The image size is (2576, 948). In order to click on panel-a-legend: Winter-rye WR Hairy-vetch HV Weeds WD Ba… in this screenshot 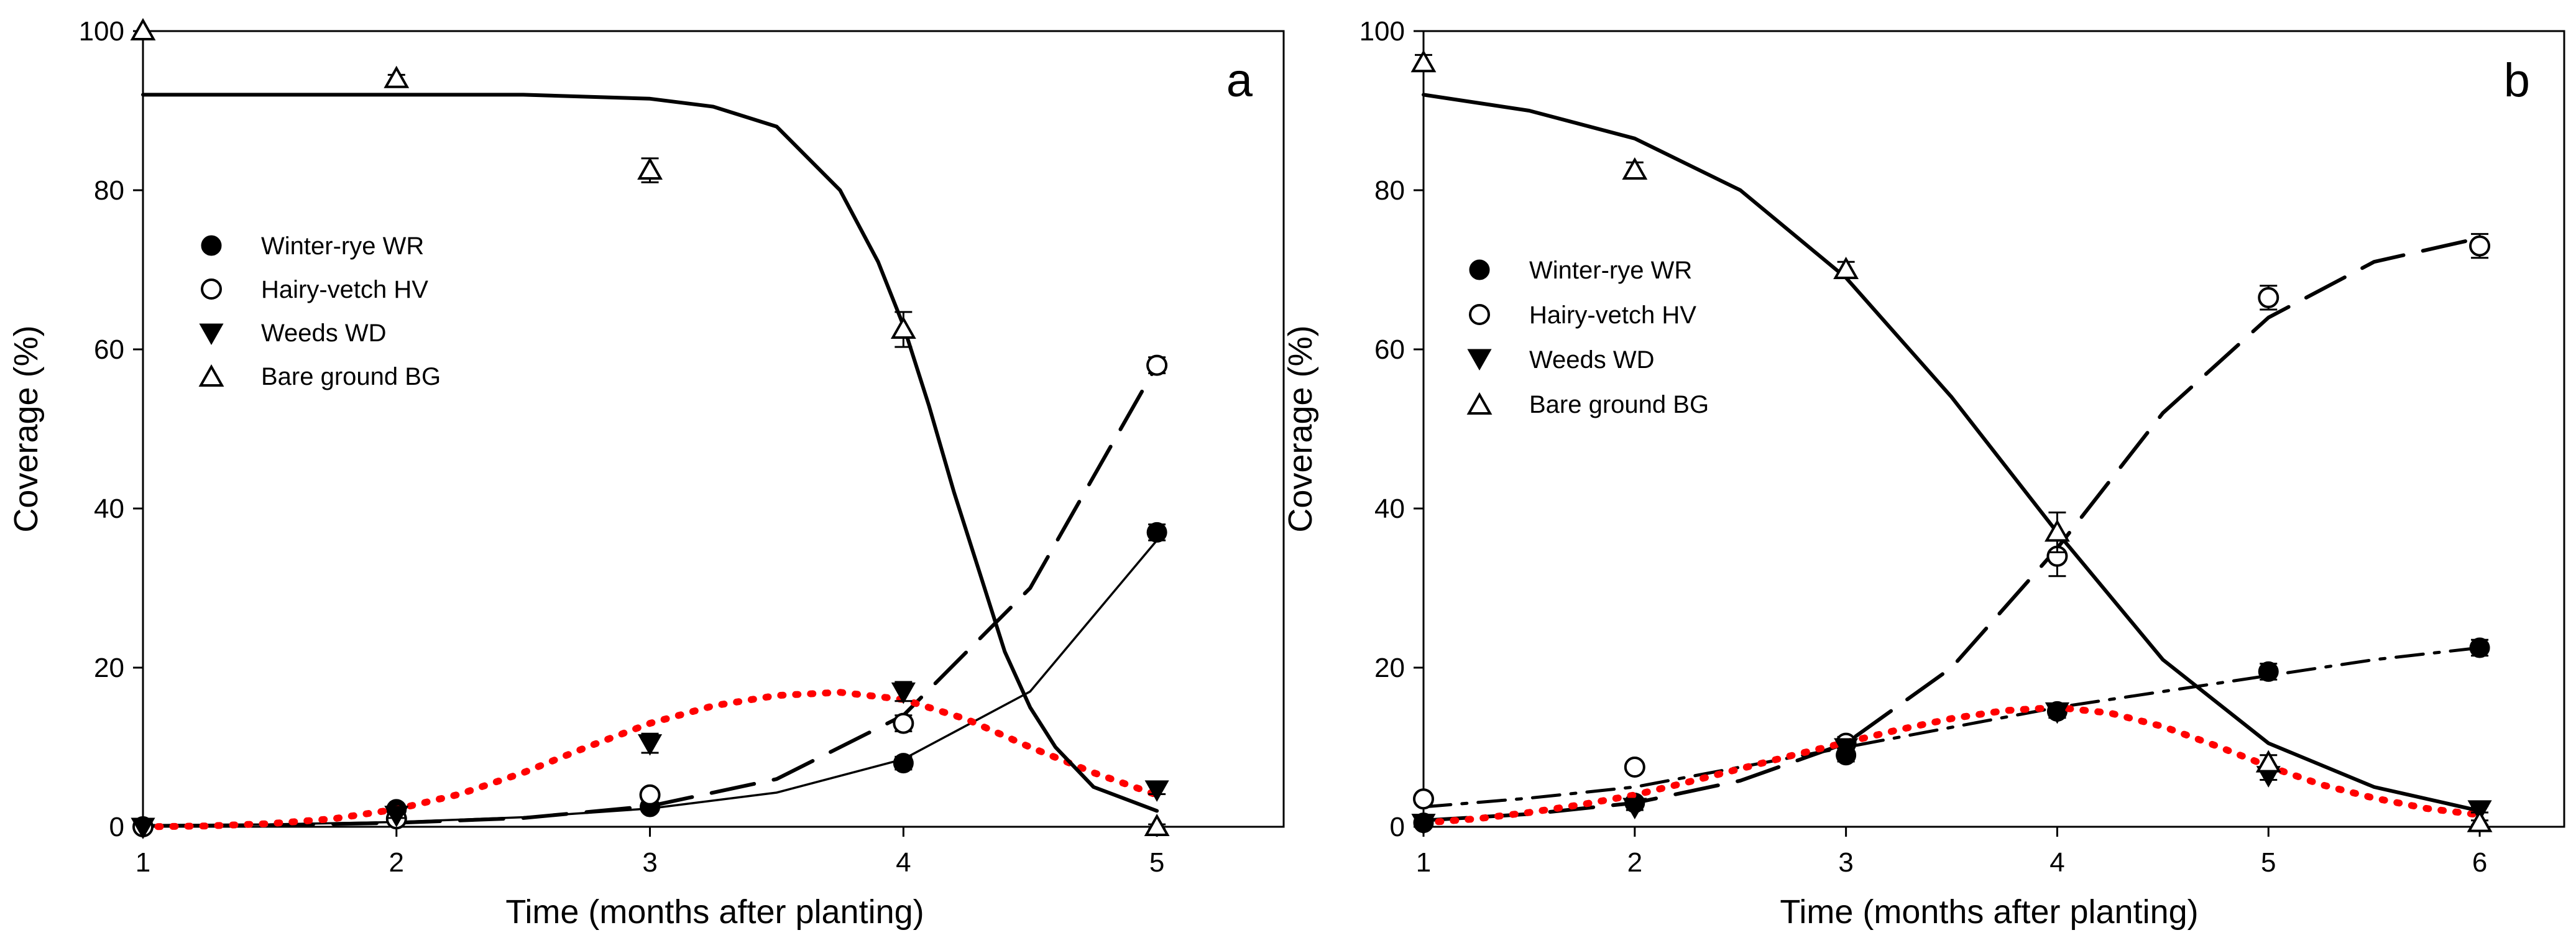, I will do `click(319, 311)`.